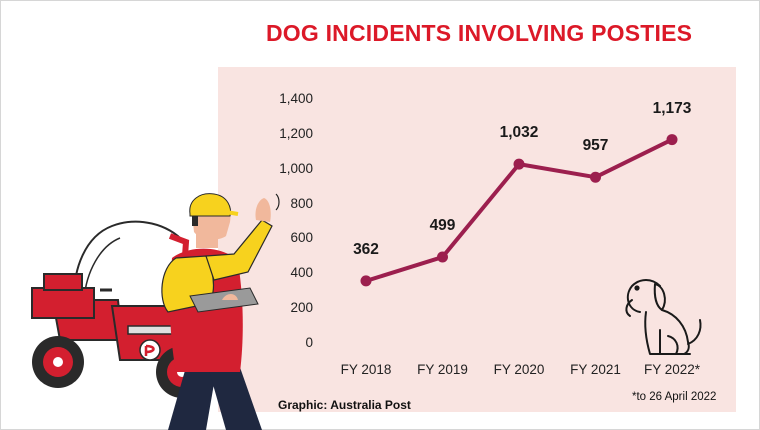  What do you see at coordinates (663, 317) in the screenshot?
I see `dog-icon` at bounding box center [663, 317].